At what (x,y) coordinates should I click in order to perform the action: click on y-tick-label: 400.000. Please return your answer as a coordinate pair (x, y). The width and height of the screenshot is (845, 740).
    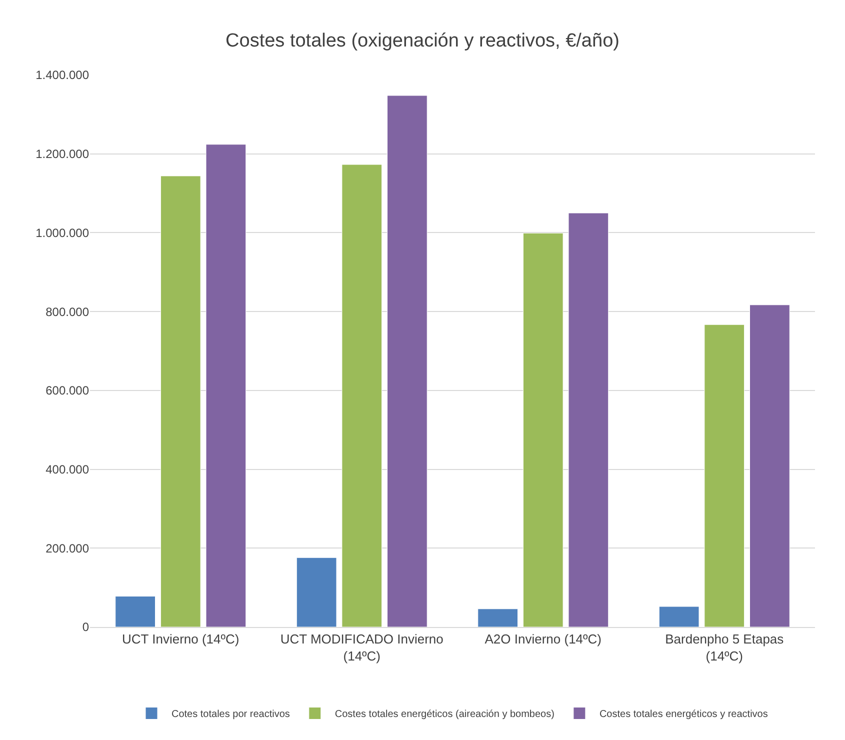
    Looking at the image, I should click on (68, 469).